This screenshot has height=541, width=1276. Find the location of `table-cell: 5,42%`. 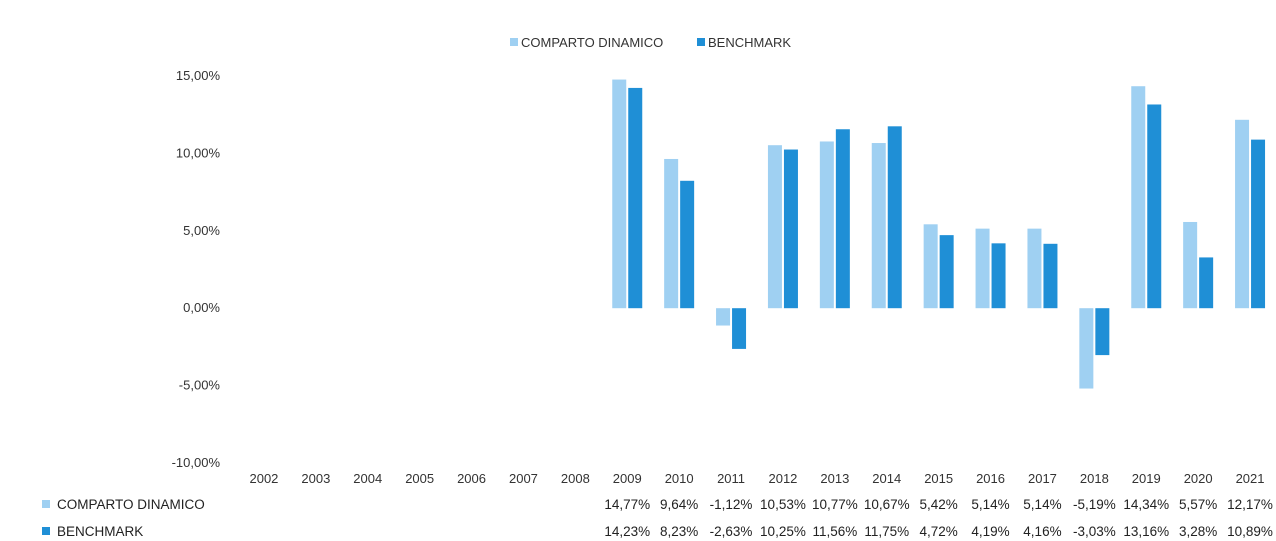

table-cell: 5,42% is located at coordinates (939, 504).